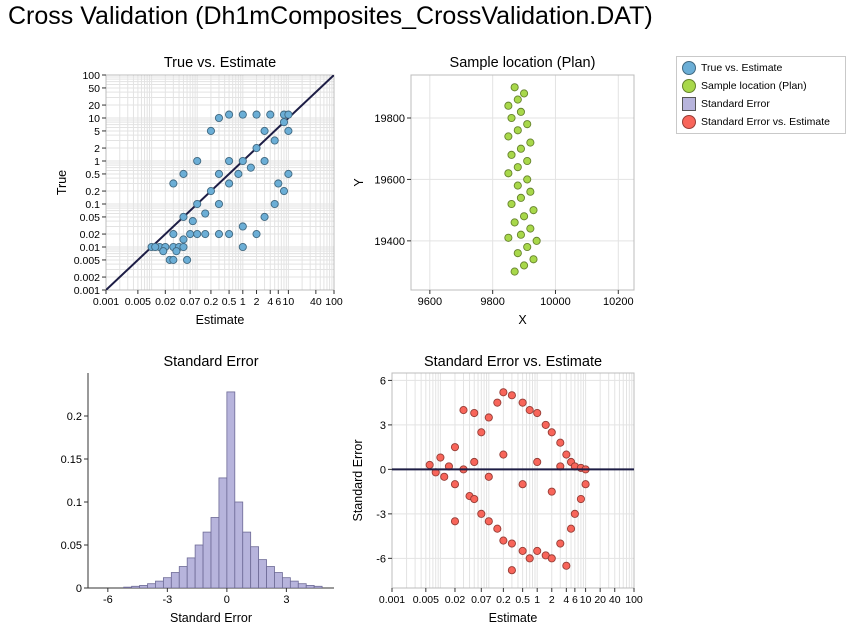 Image resolution: width=852 pixels, height=640 pixels. What do you see at coordinates (106, 302) in the screenshot?
I see `x-tick-label: 0.001` at bounding box center [106, 302].